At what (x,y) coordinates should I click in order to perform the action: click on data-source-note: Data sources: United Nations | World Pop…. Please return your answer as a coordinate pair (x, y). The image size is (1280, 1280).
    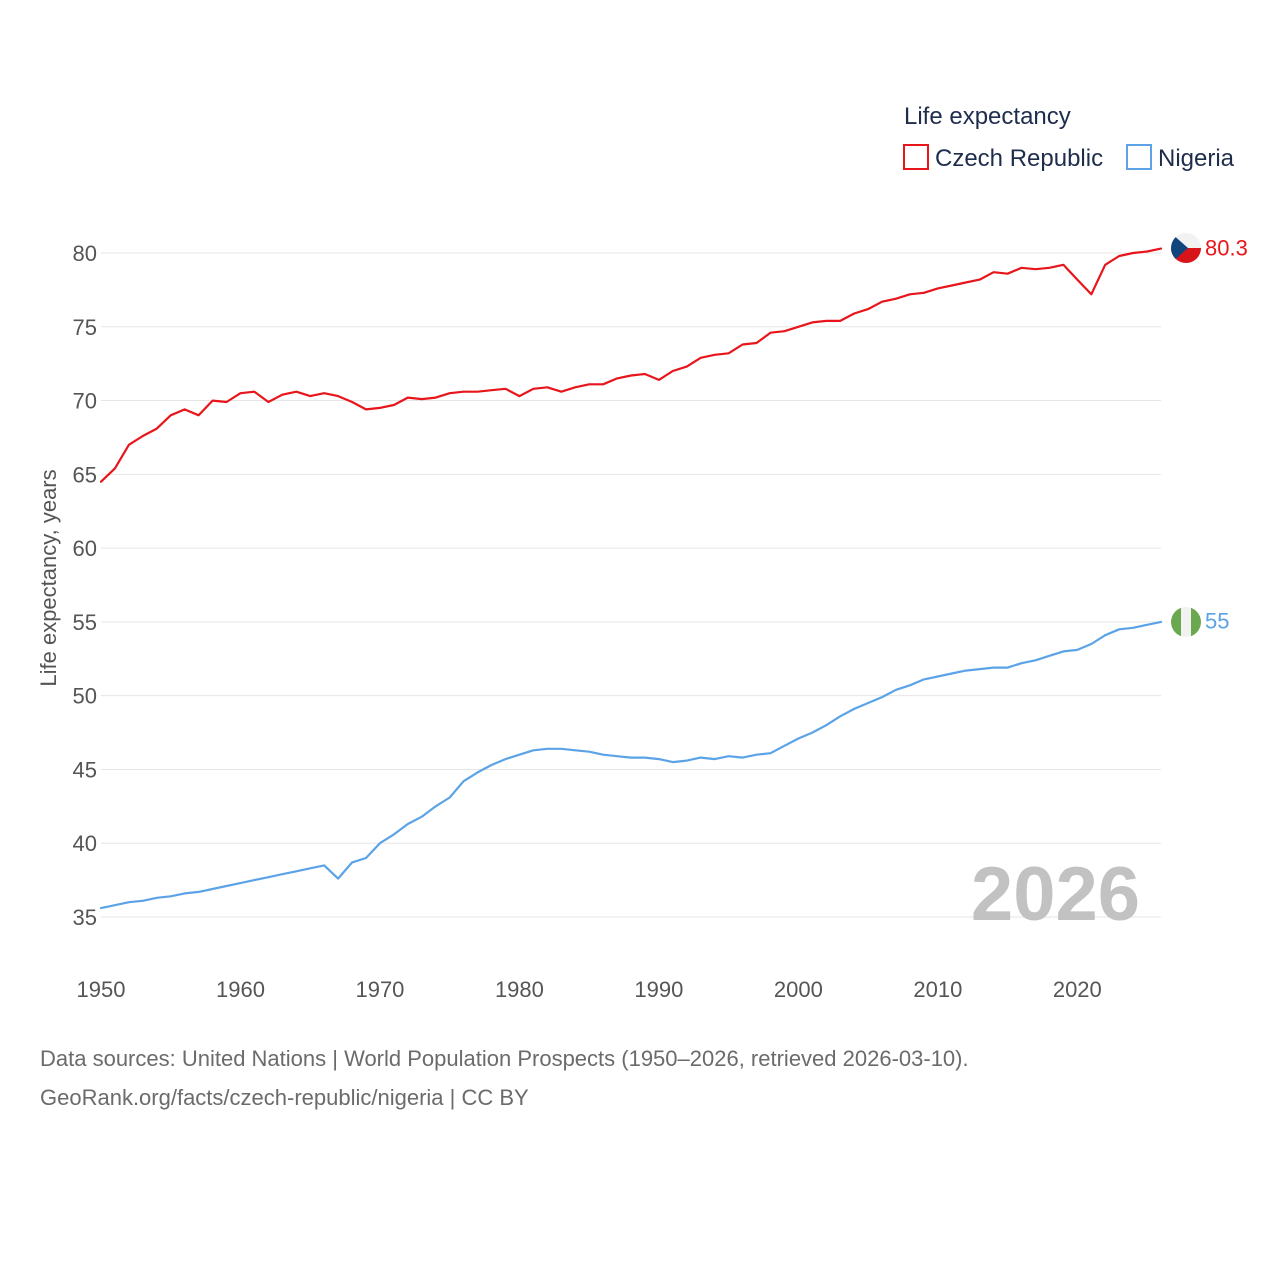
    Looking at the image, I should click on (504, 1058).